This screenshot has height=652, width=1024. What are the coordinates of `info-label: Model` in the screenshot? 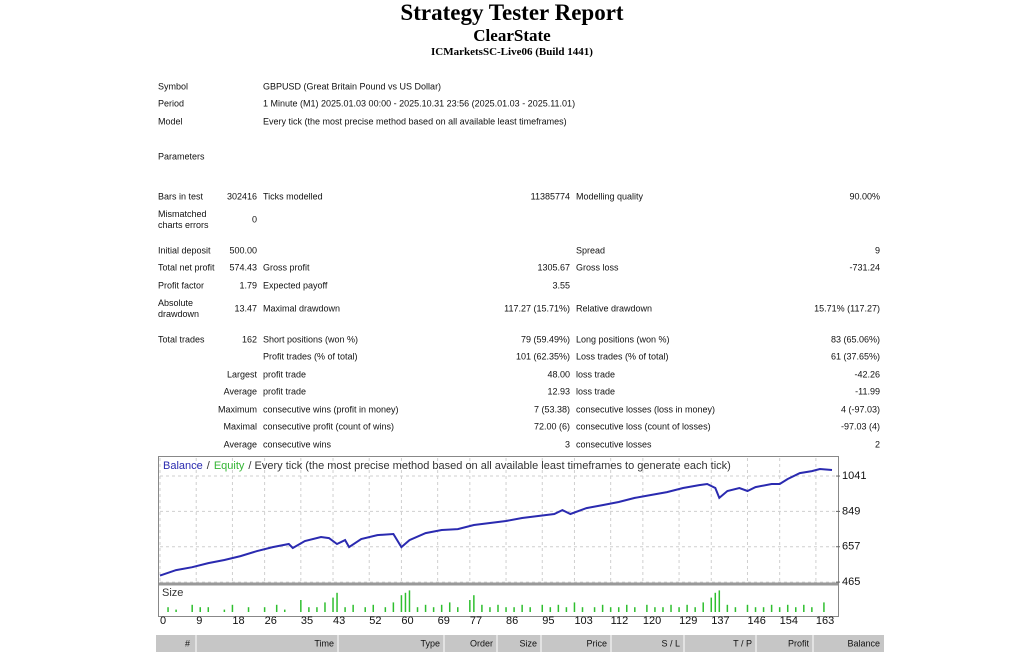 It's located at (170, 121).